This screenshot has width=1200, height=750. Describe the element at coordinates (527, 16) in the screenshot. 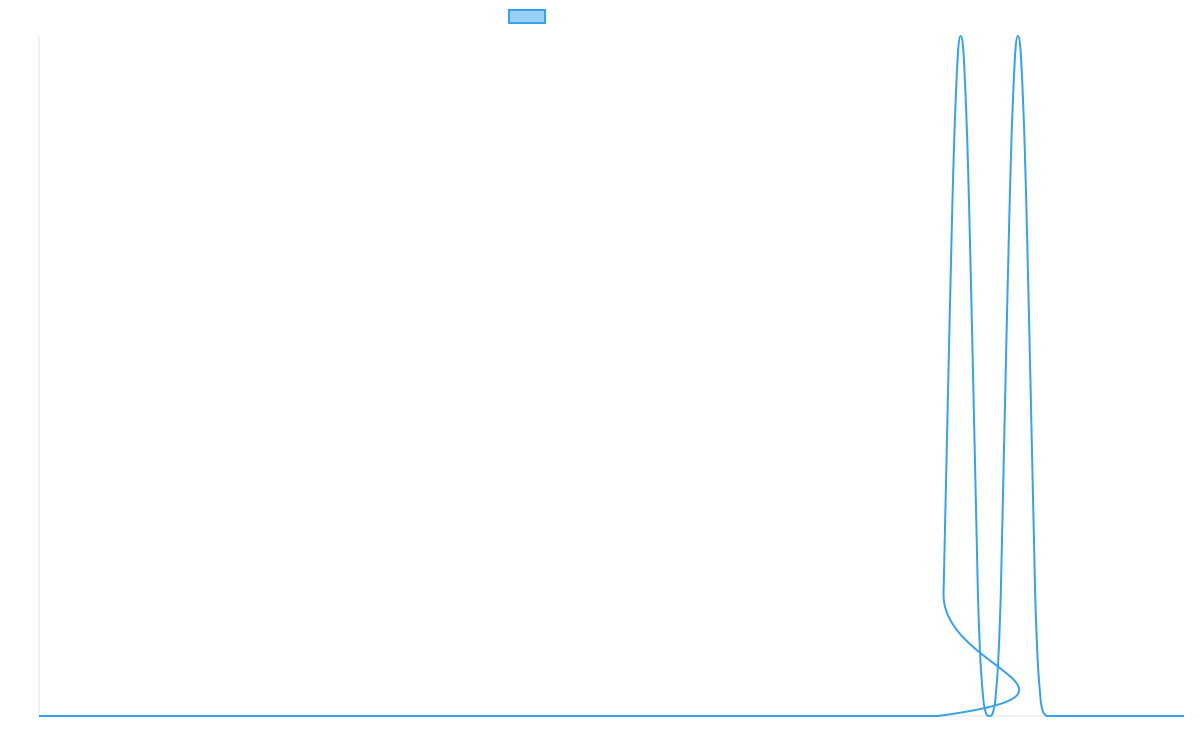

I see `legend-swatch` at that location.